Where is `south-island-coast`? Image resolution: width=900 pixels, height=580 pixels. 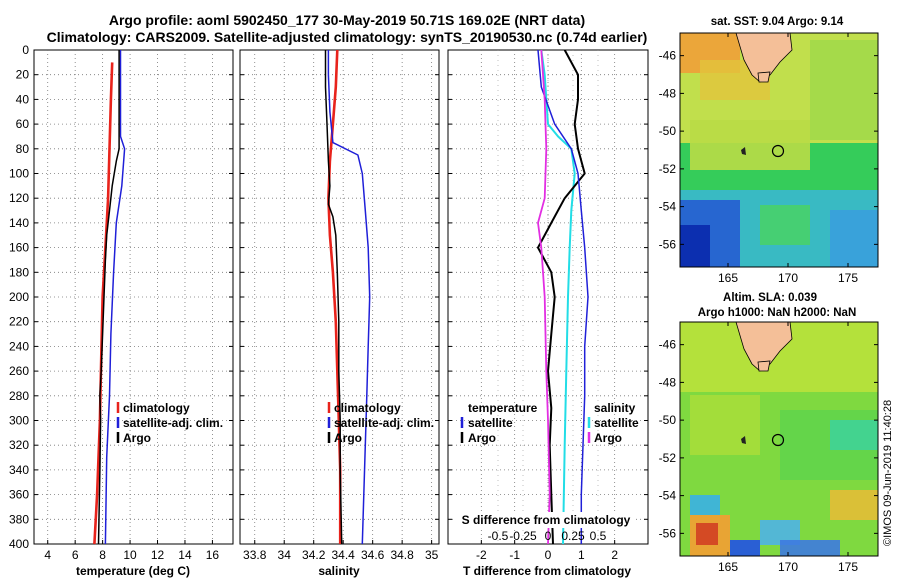
south-island-coast is located at coordinates (764, 58).